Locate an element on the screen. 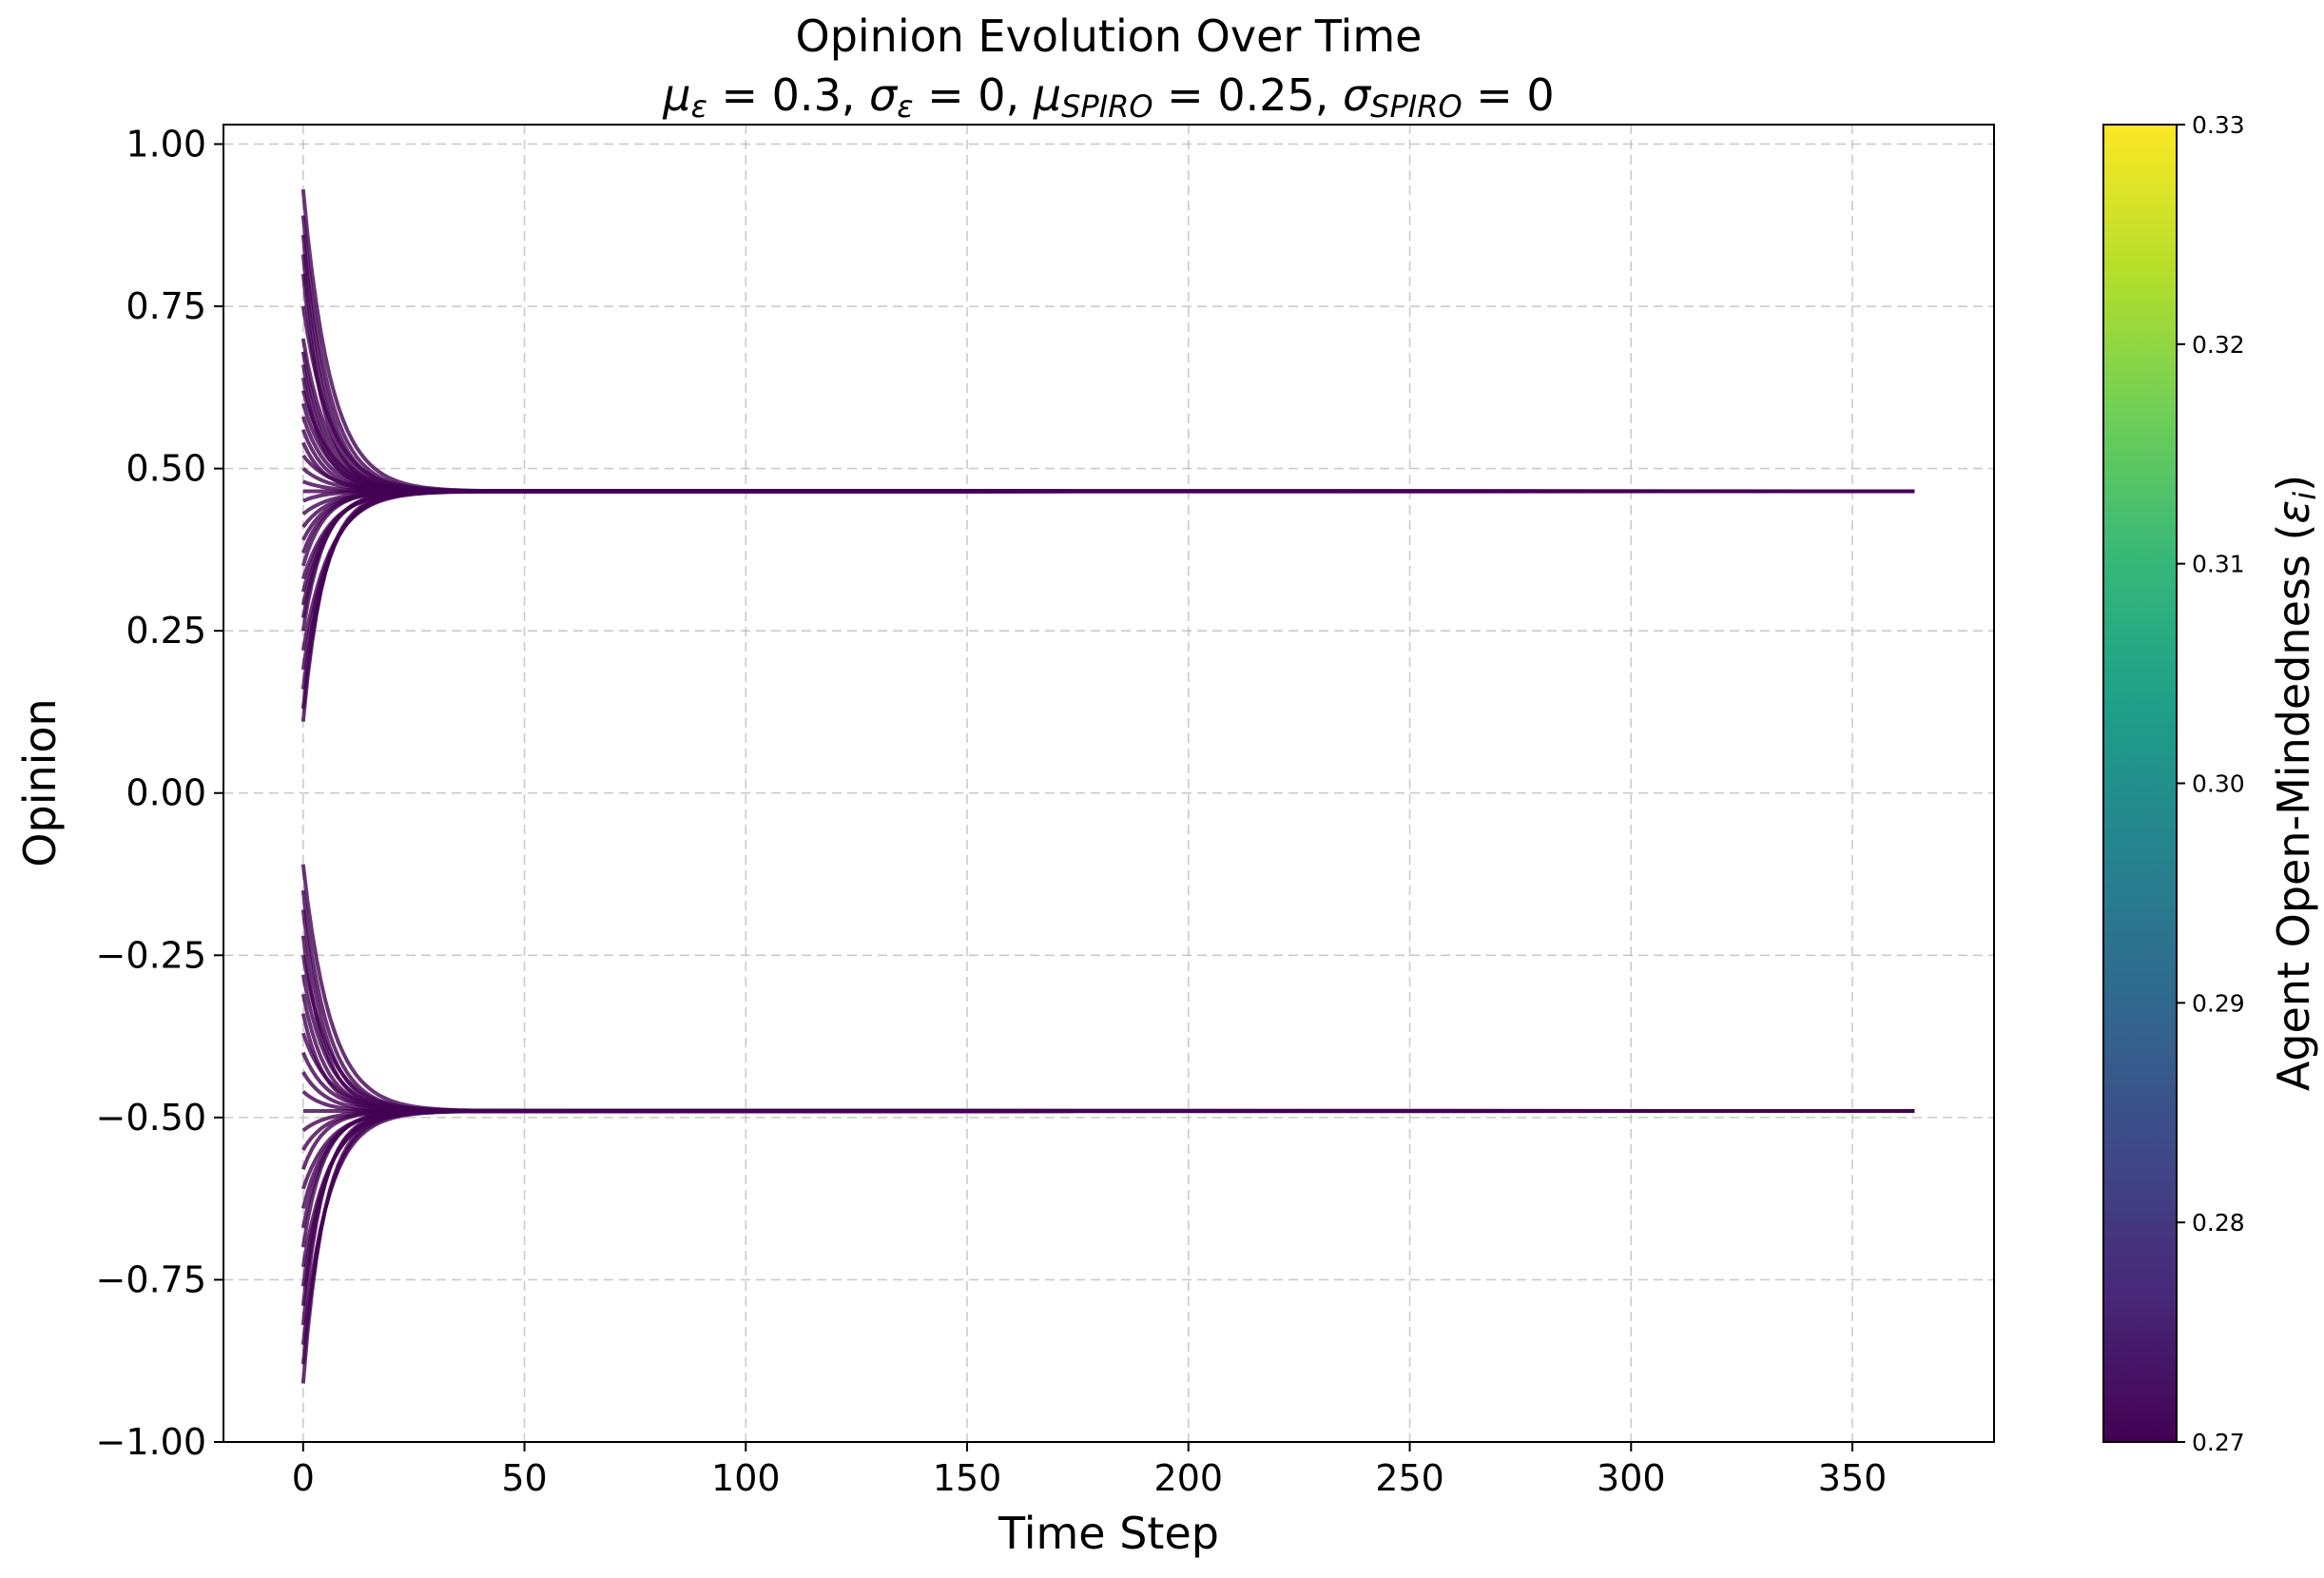 Image resolution: width=2324 pixels, height=1578 pixels. x-axis-title: Time Step is located at coordinates (1108, 1533).